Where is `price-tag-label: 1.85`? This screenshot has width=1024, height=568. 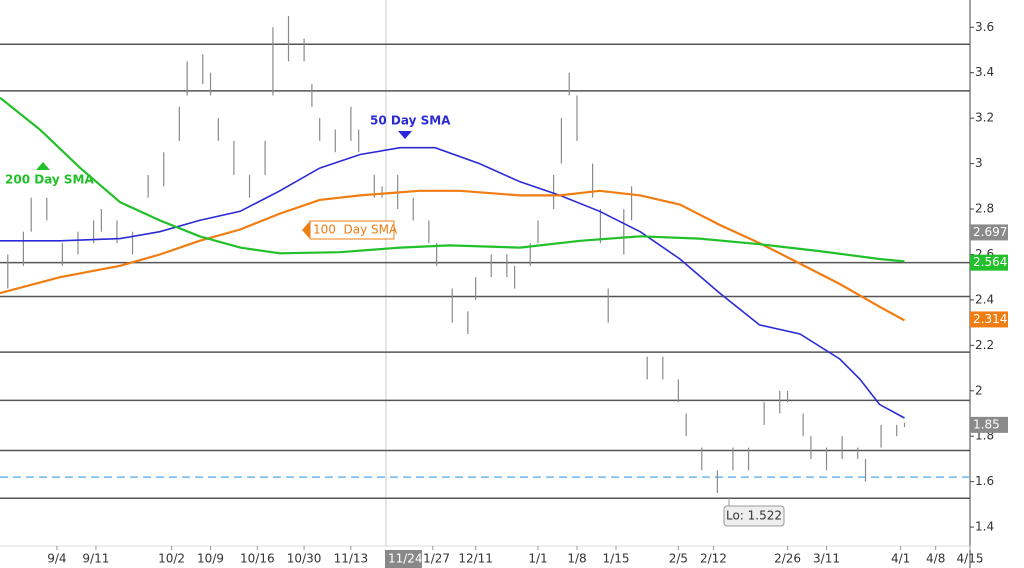 price-tag-label: 1.85 is located at coordinates (986, 424).